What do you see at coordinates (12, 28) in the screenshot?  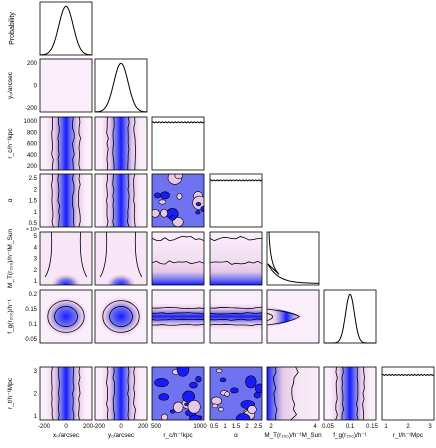 I see `diagonal-ylabel: Probability` at bounding box center [12, 28].